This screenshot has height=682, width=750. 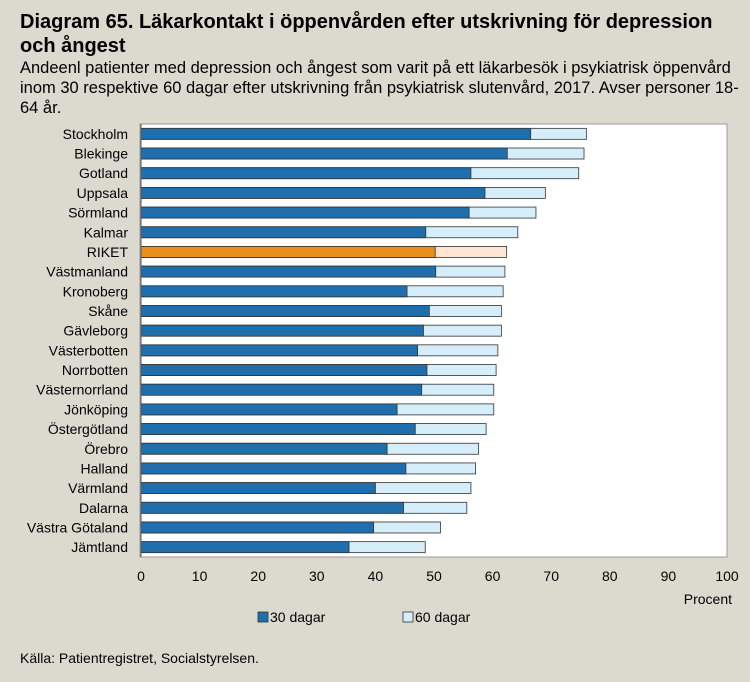 What do you see at coordinates (99, 547) in the screenshot?
I see `category-label: Jämtland` at bounding box center [99, 547].